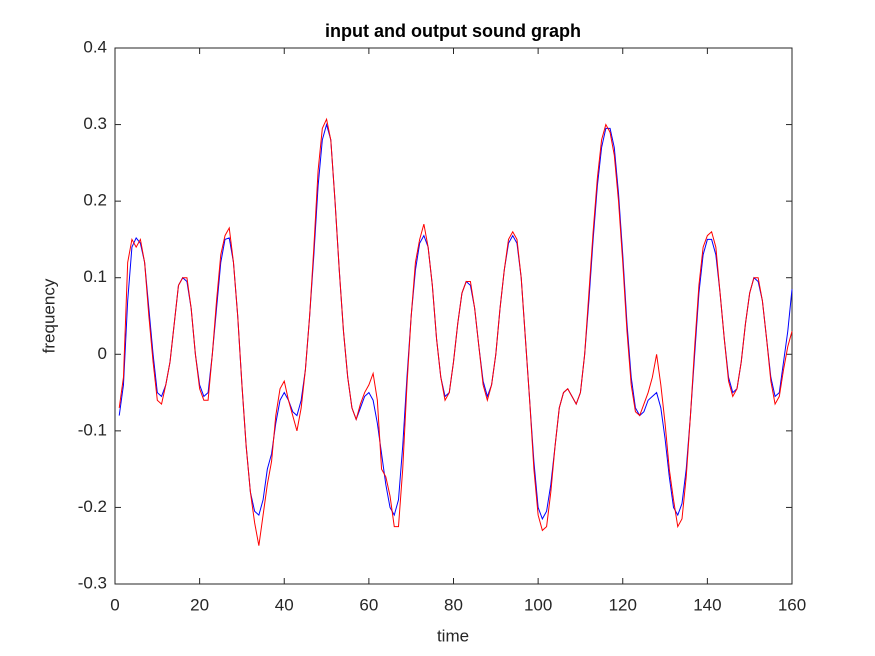  What do you see at coordinates (92, 582) in the screenshot?
I see `y-tick-label: -0.3` at bounding box center [92, 582].